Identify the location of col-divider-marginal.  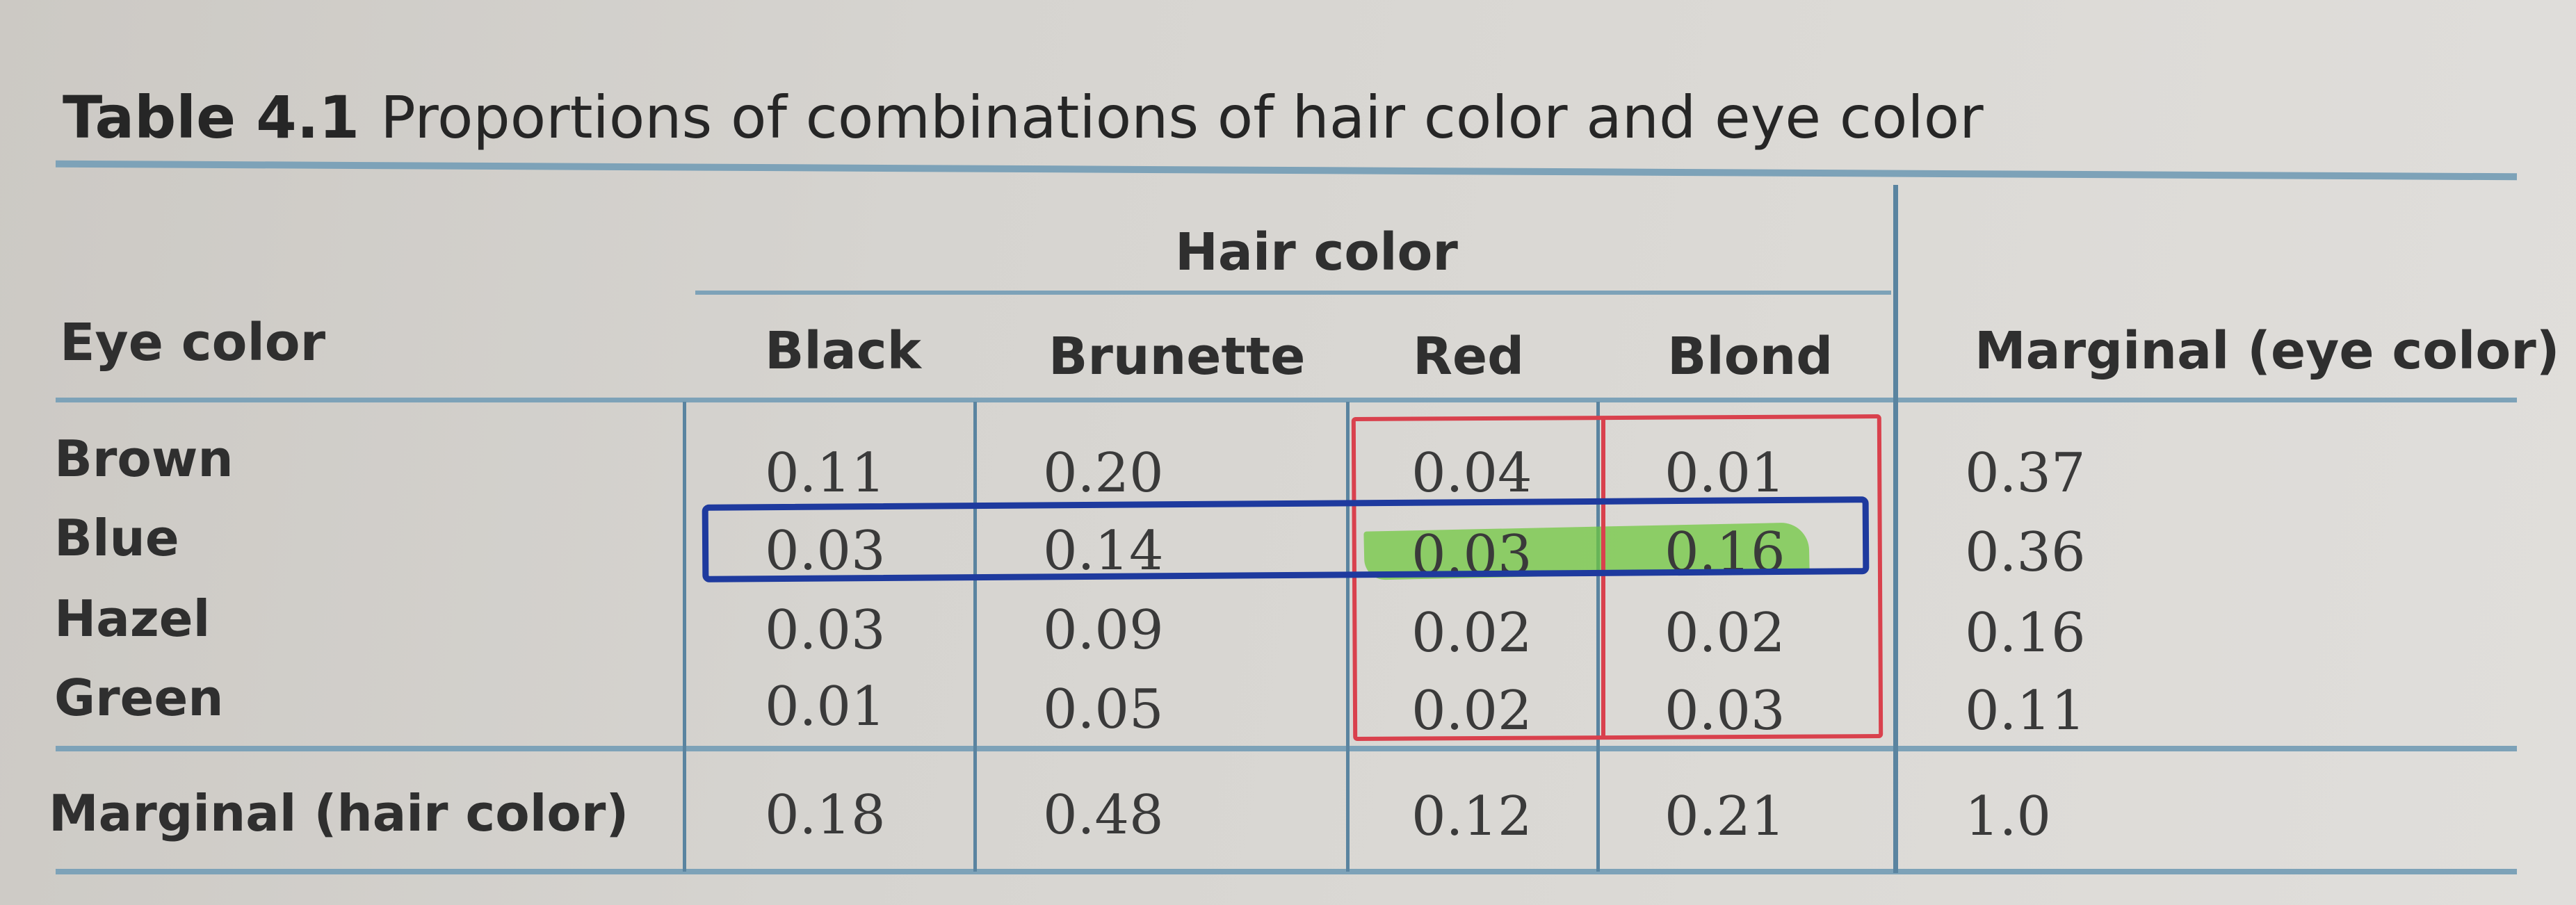
(1895, 529).